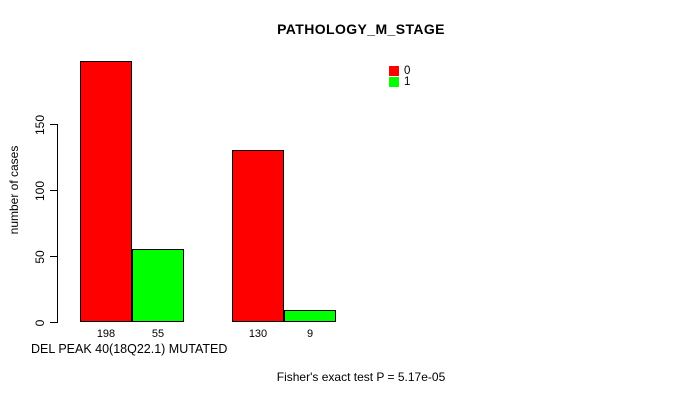 This screenshot has height=400, width=690. What do you see at coordinates (158, 334) in the screenshot?
I see `bar-value-label: 55` at bounding box center [158, 334].